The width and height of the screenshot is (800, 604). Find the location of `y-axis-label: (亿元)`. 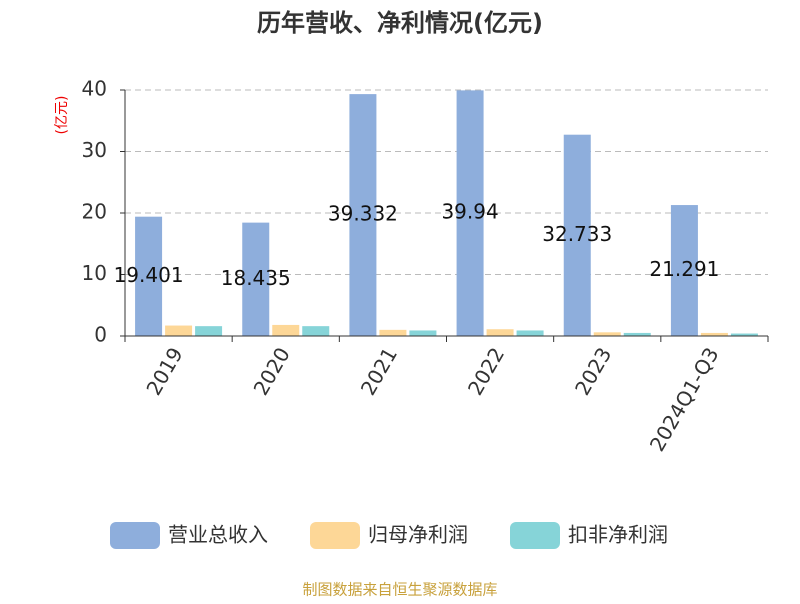

y-axis-label: (亿元) is located at coordinates (62, 115).